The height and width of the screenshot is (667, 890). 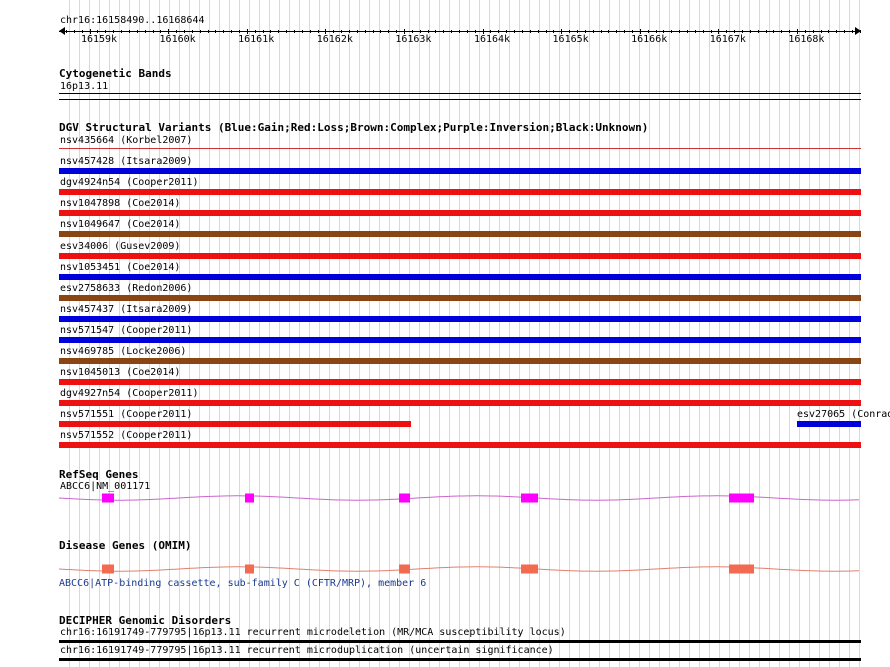 What do you see at coordinates (126, 436) in the screenshot?
I see `dgv-variant-label: nsv571552 (Cooper2011)` at bounding box center [126, 436].